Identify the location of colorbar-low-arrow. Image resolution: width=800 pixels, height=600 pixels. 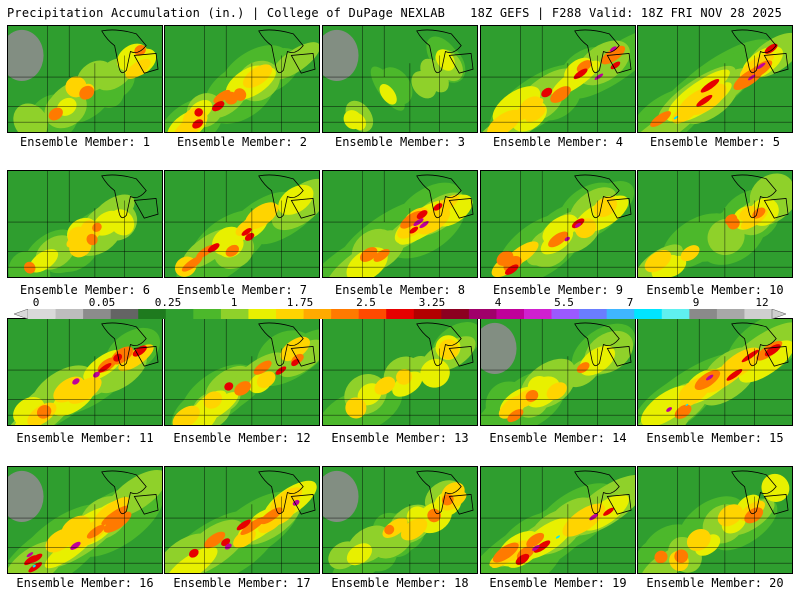
(21, 314).